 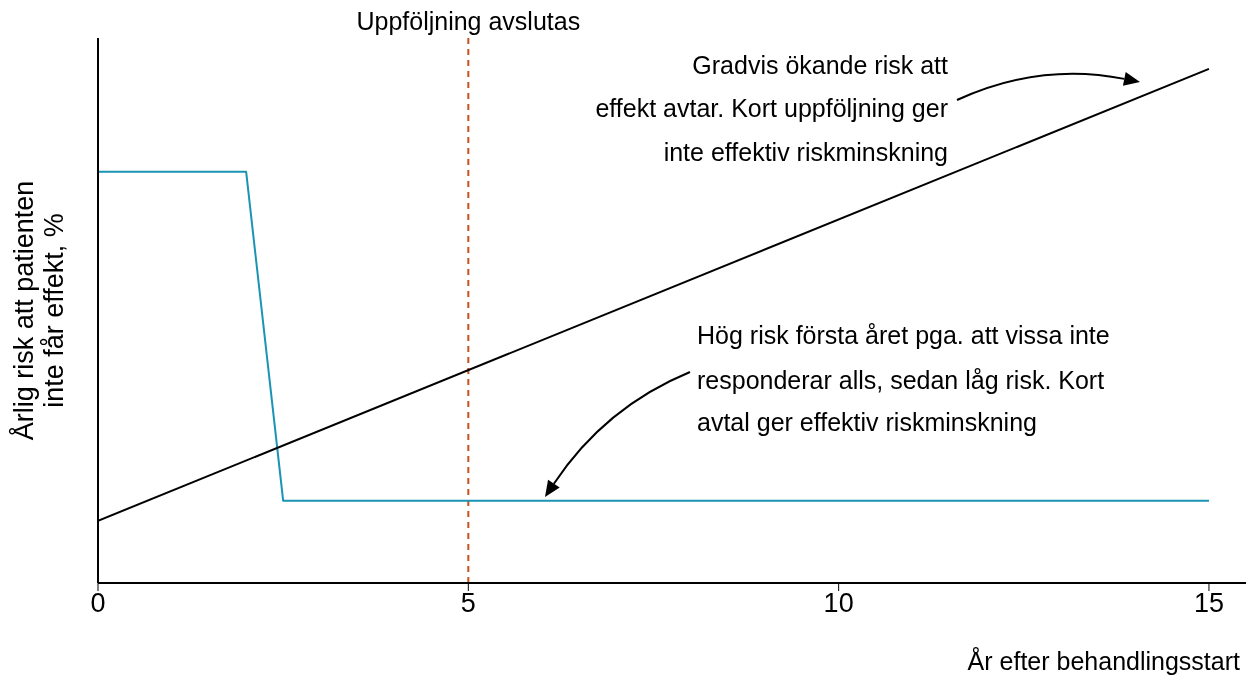 I want to click on ref-line-label: Uppföljning avslutas, so click(x=468, y=21).